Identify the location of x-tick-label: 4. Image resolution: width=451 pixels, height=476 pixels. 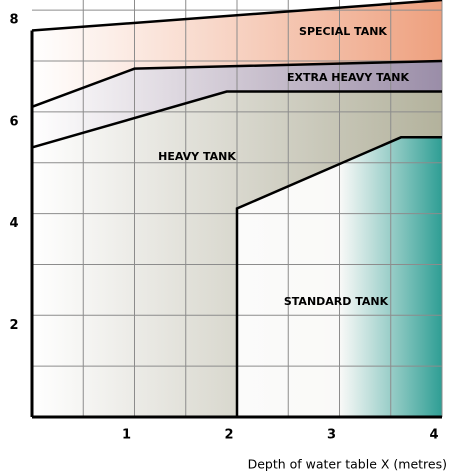
(433, 435).